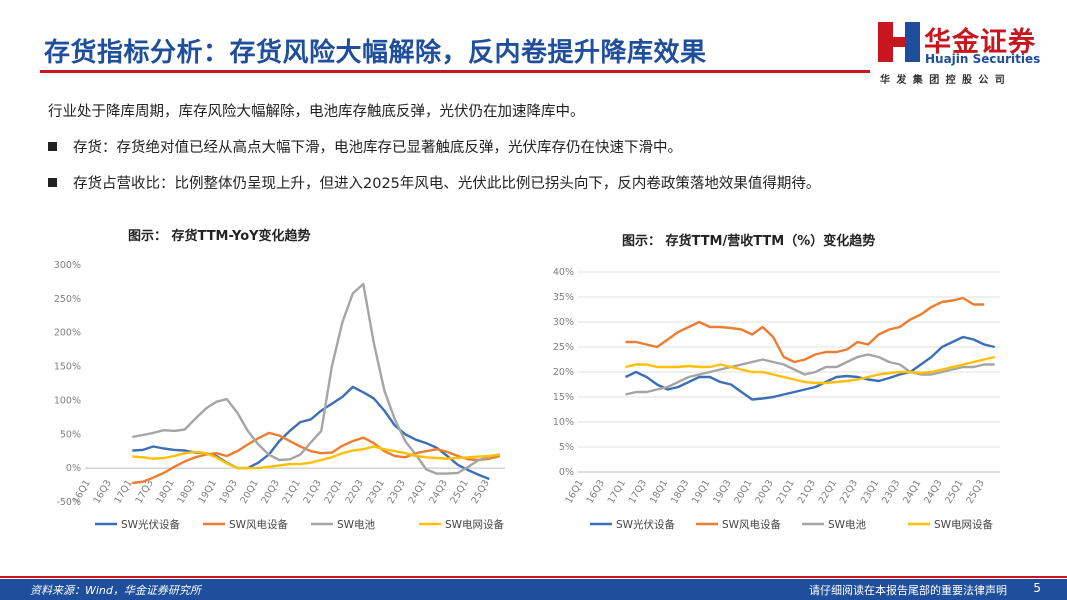  What do you see at coordinates (563, 397) in the screenshot?
I see `y-tick-label: 15%` at bounding box center [563, 397].